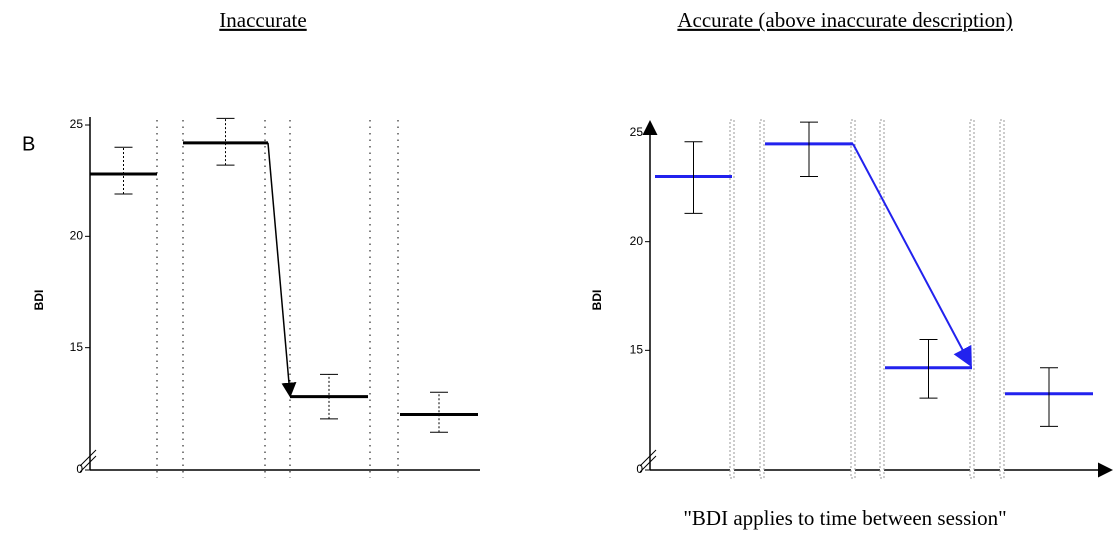  What do you see at coordinates (262, 20) in the screenshot?
I see `headline: Inaccurate` at bounding box center [262, 20].